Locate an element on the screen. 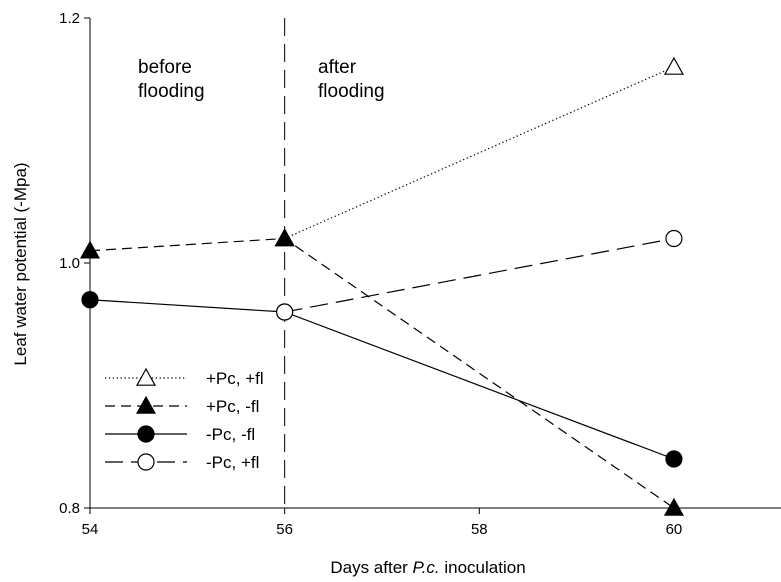 The height and width of the screenshot is (582, 781). x-axis-label-italic: P.c. is located at coordinates (426, 567).